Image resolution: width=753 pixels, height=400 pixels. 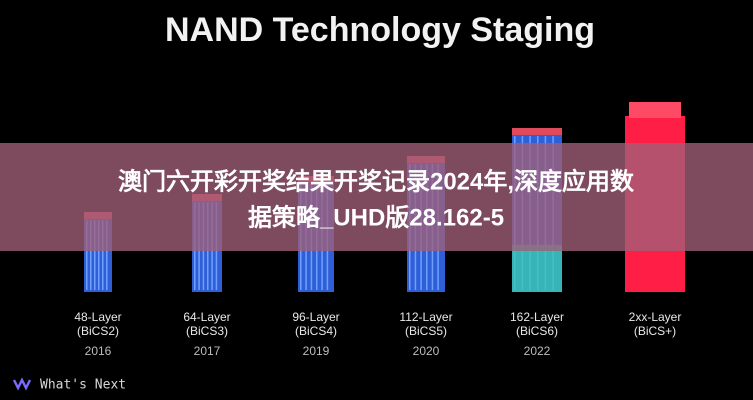 I want to click on stage-year: 2019, so click(x=316, y=351).